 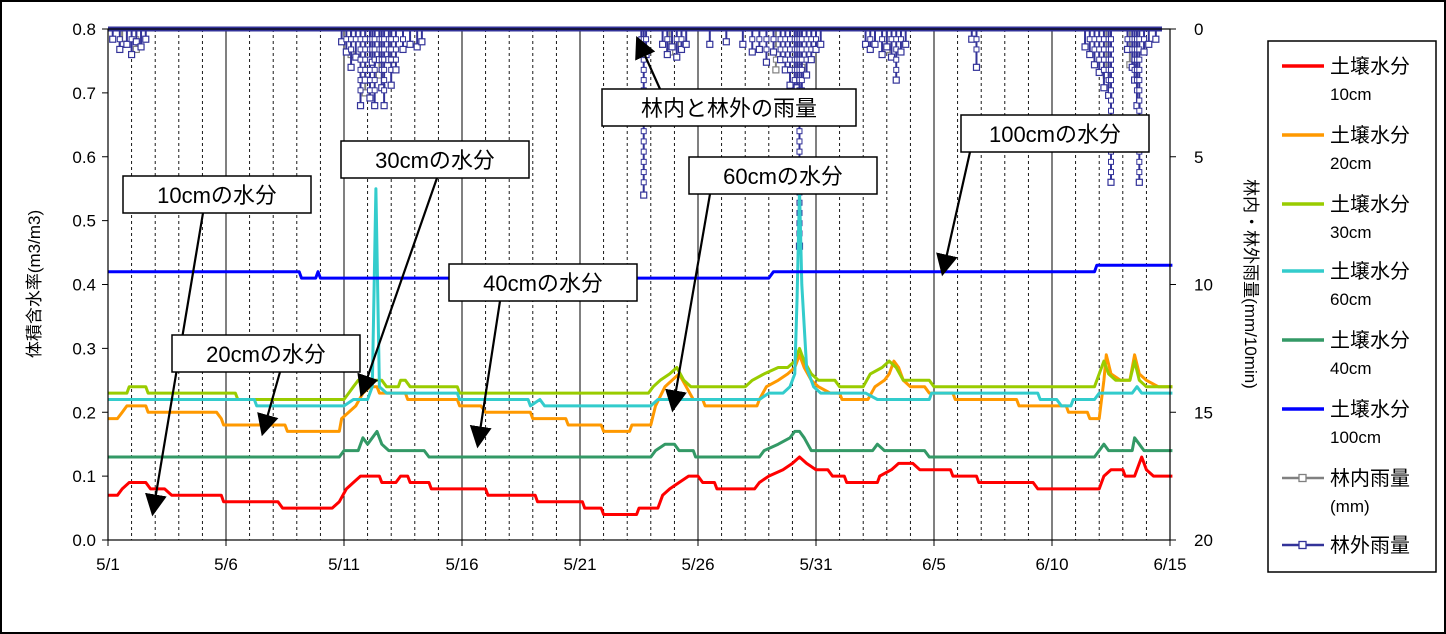 What do you see at coordinates (266, 354) in the screenshot?
I see `callout-label-20cm: 20cmの水分` at bounding box center [266, 354].